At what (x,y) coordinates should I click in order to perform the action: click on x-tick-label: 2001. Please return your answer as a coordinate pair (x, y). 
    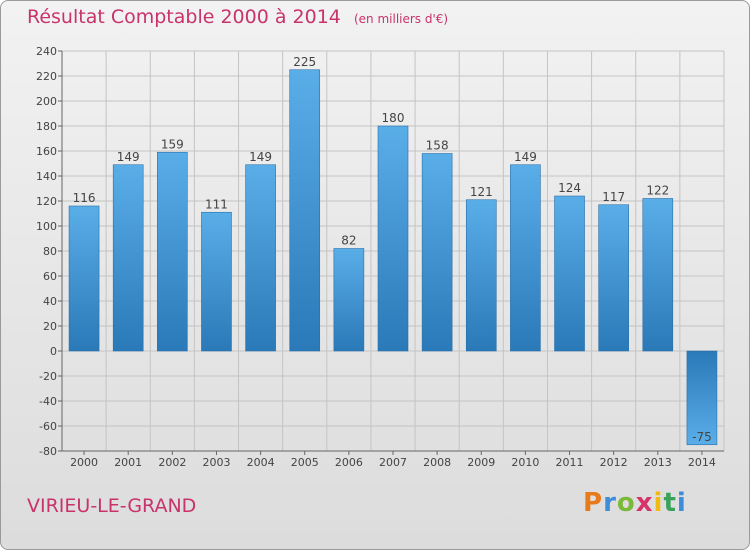
    Looking at the image, I should click on (128, 462).